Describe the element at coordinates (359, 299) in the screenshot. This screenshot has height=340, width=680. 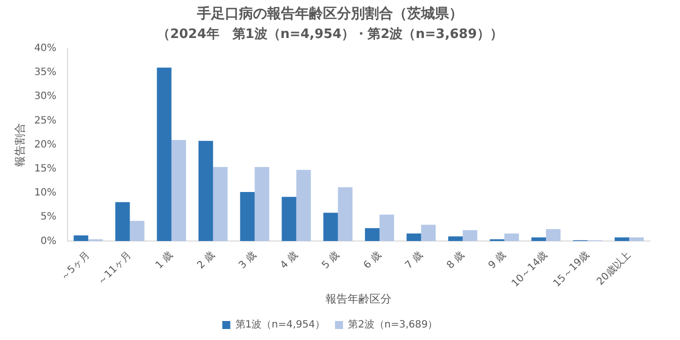
I see `x-axis-title: 報告年齢区分` at that location.